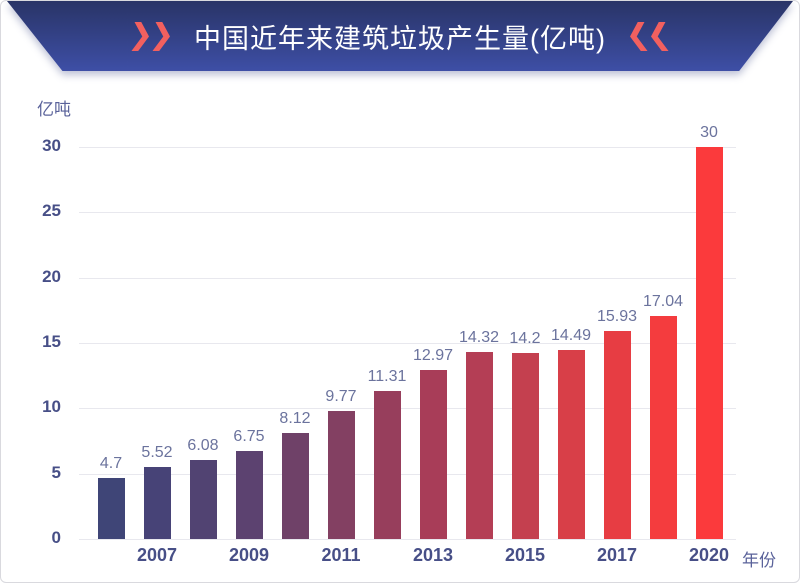 The image size is (800, 583). I want to click on bar-value-label: 9.77, so click(341, 397).